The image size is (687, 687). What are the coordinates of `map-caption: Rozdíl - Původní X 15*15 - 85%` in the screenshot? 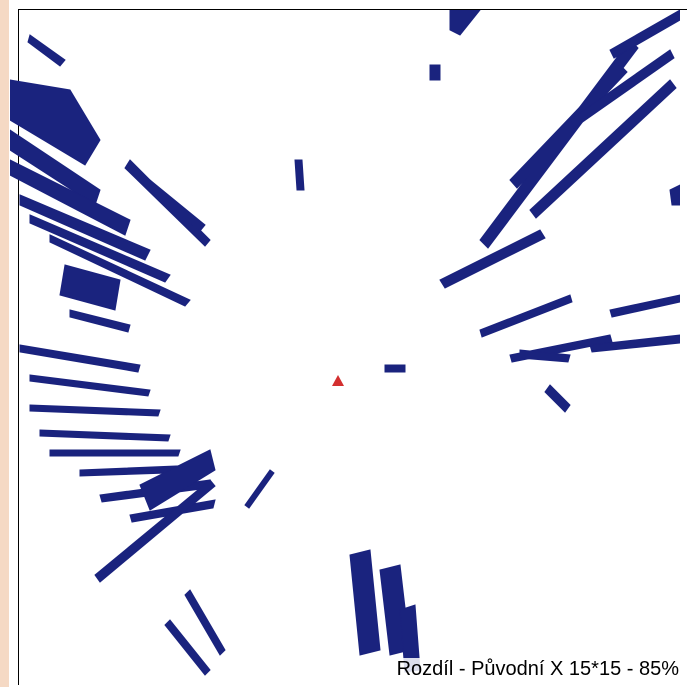 It's located at (537, 669).